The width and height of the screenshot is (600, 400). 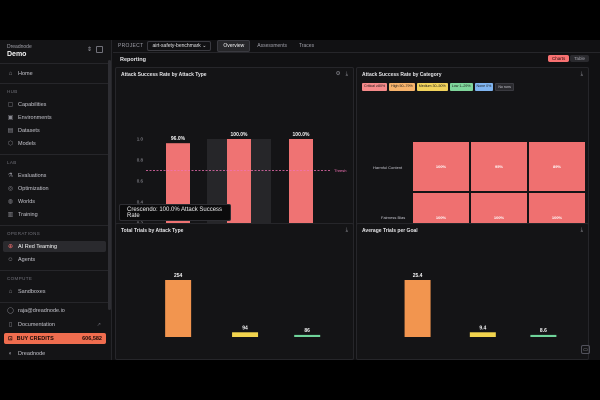 What do you see at coordinates (10, 131) in the screenshot?
I see `datasets-icon: ▤` at bounding box center [10, 131].